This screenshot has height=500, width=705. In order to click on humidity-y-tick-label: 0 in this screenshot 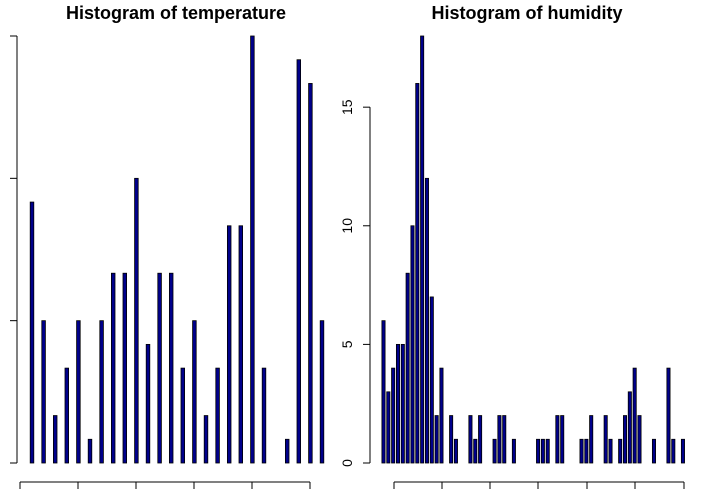, I will do `click(347, 463)`.